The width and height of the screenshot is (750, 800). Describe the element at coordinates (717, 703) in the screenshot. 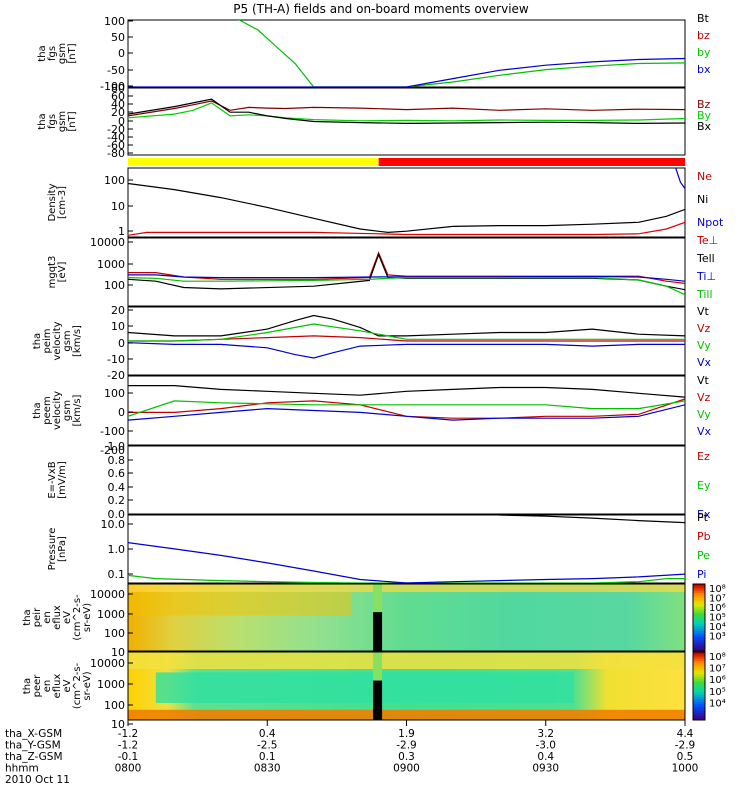

I see `colorbar-label: 10⁴` at that location.